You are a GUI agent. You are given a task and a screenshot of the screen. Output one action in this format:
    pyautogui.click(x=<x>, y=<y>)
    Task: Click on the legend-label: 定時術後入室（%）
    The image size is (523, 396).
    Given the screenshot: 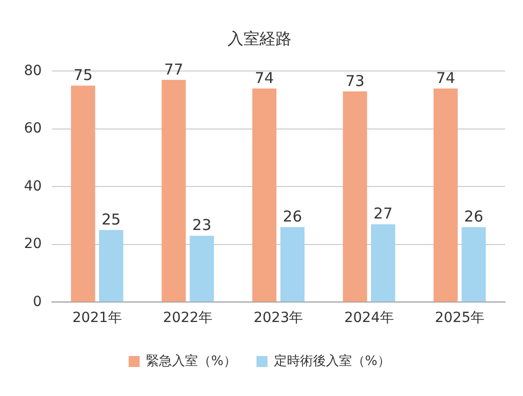 What is the action you would take?
    pyautogui.click(x=332, y=360)
    